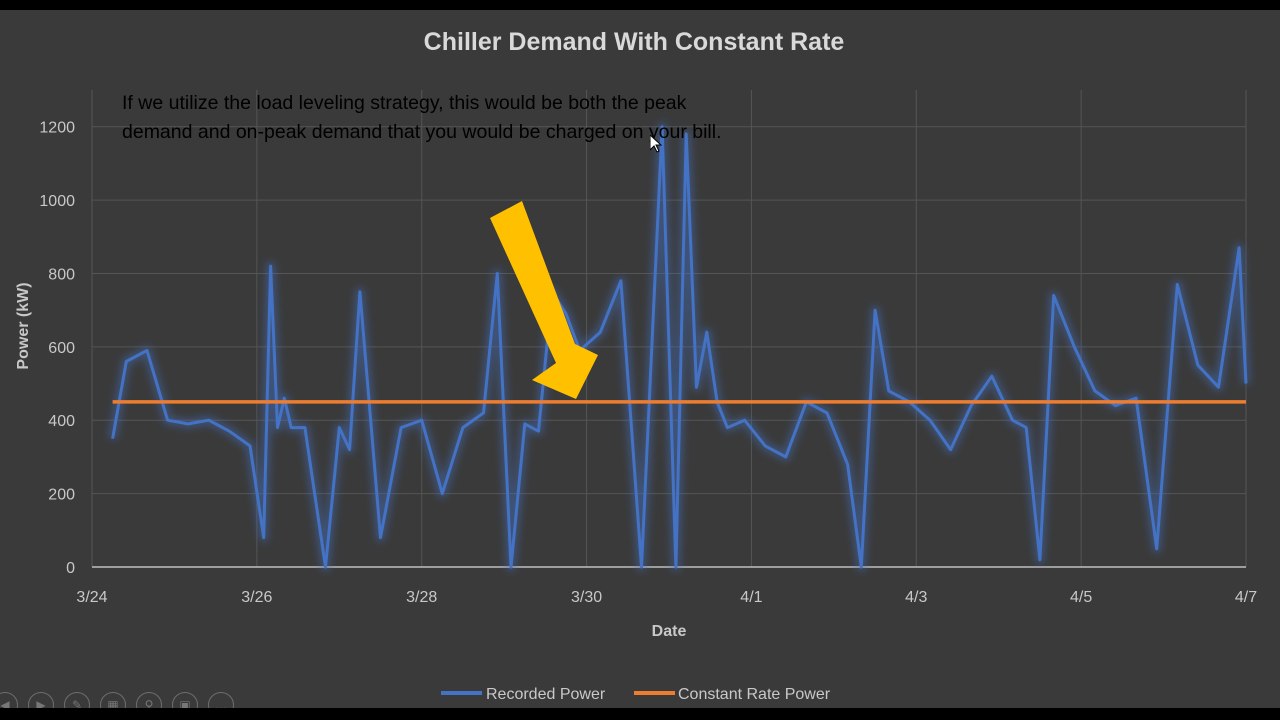  What do you see at coordinates (751, 597) in the screenshot?
I see `x-tick-label: 4/1` at bounding box center [751, 597].